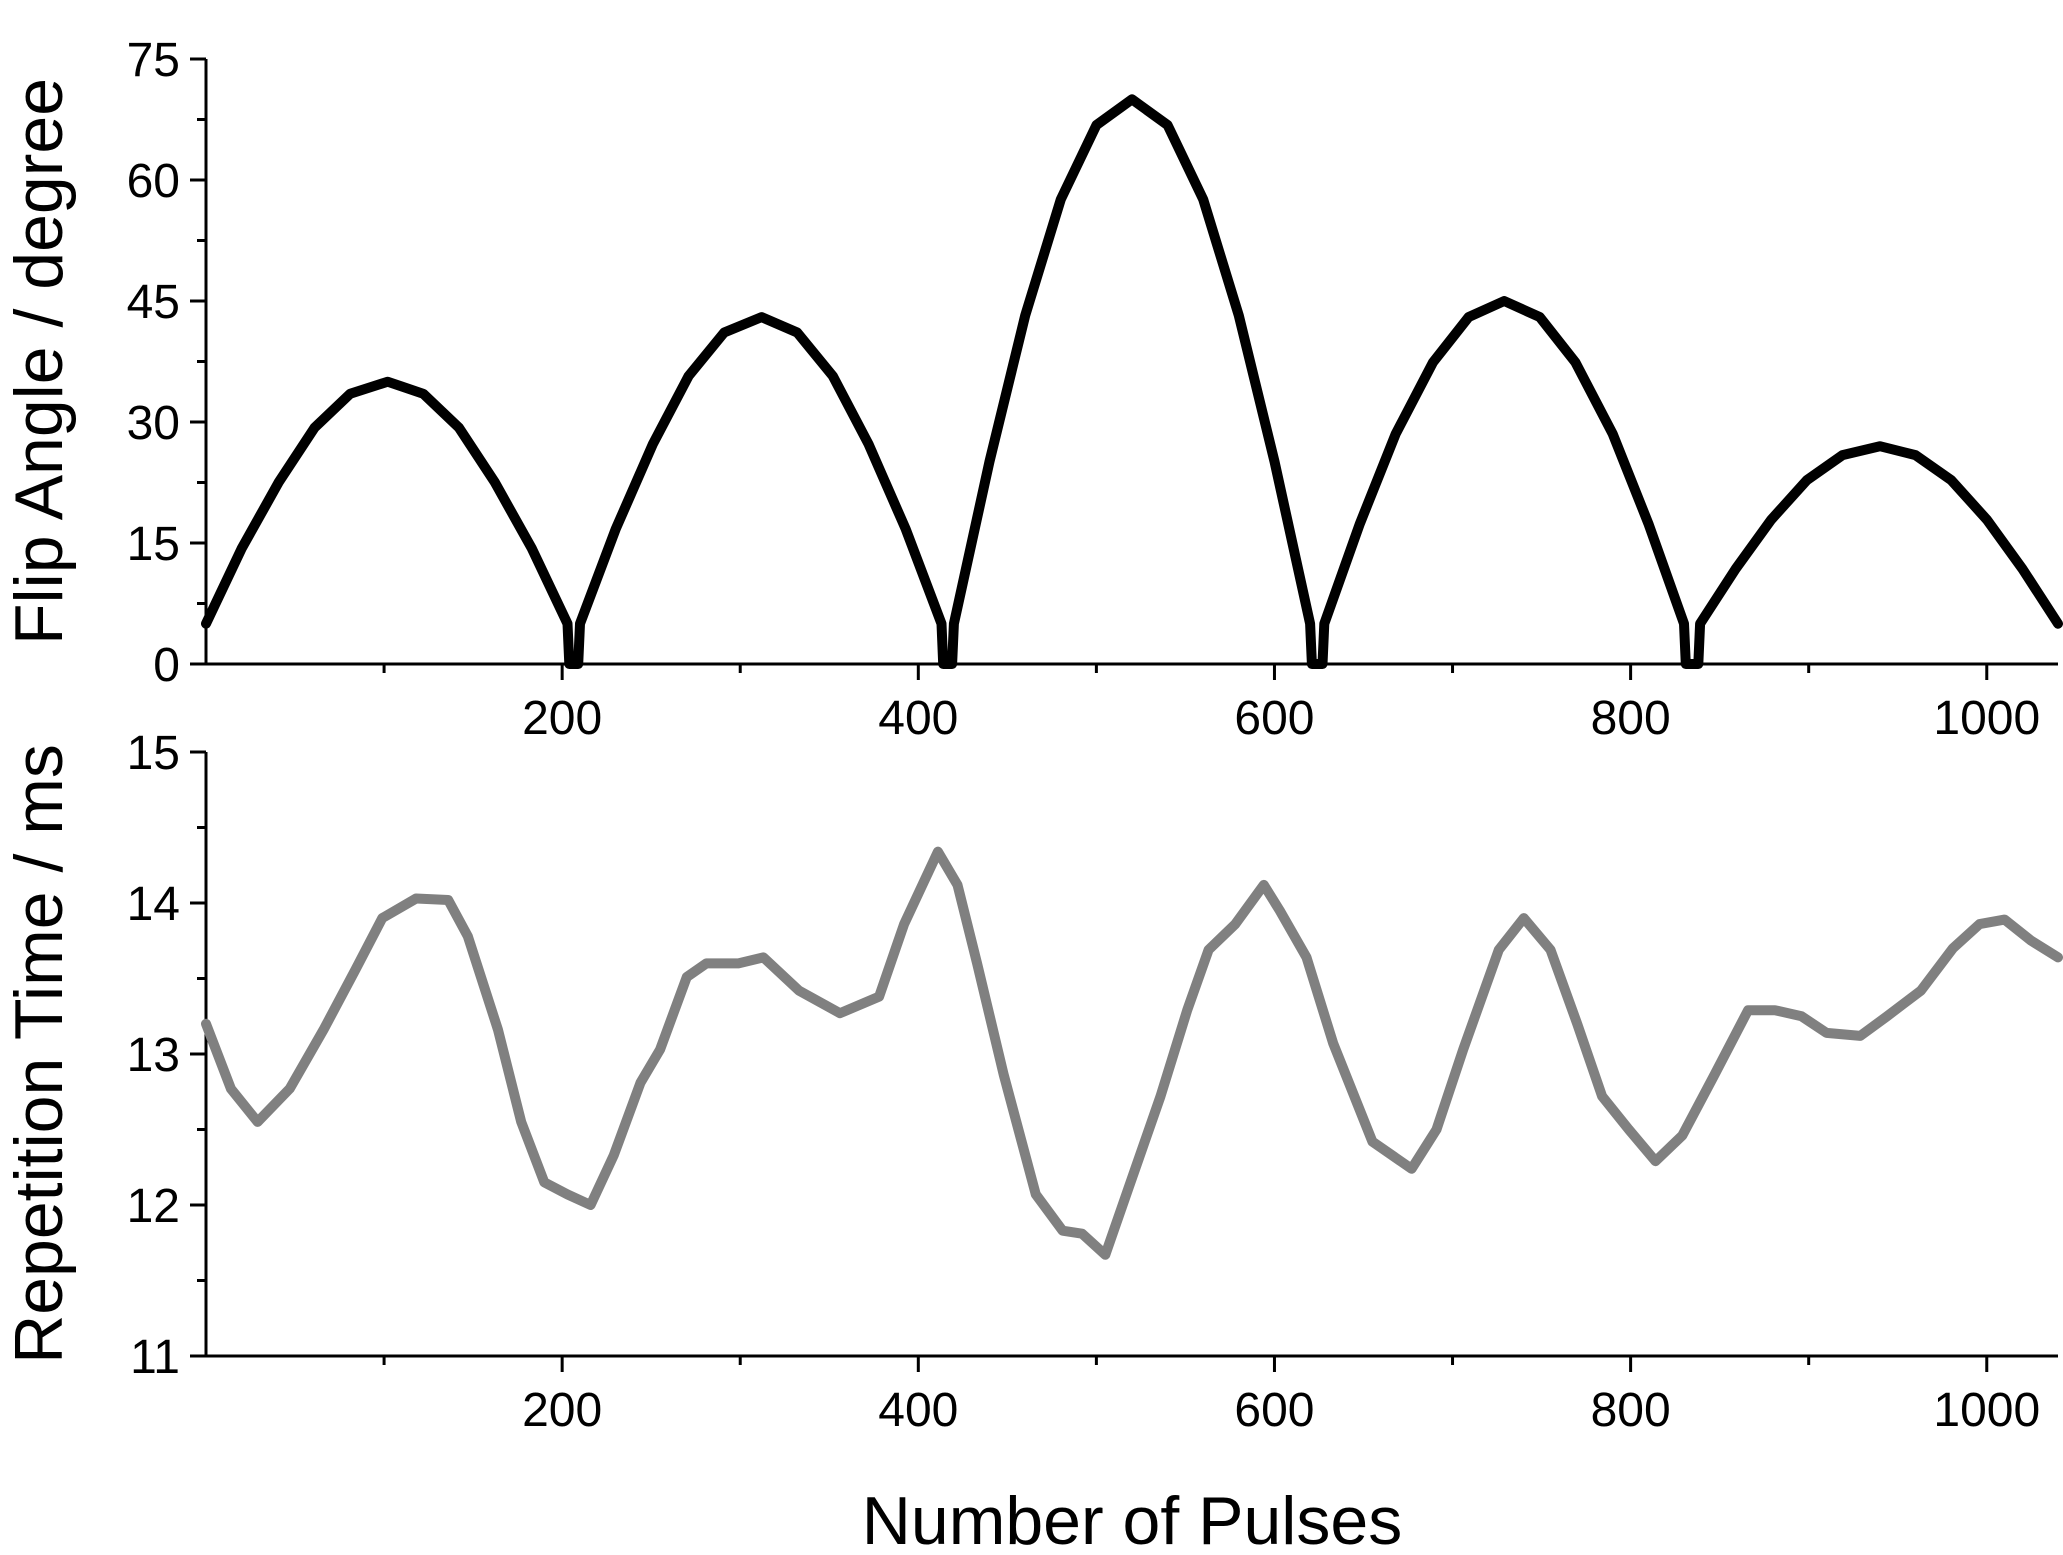 The image size is (2063, 1555). I want to click on y-axis-title: Flip Angle / degree, so click(39, 361).